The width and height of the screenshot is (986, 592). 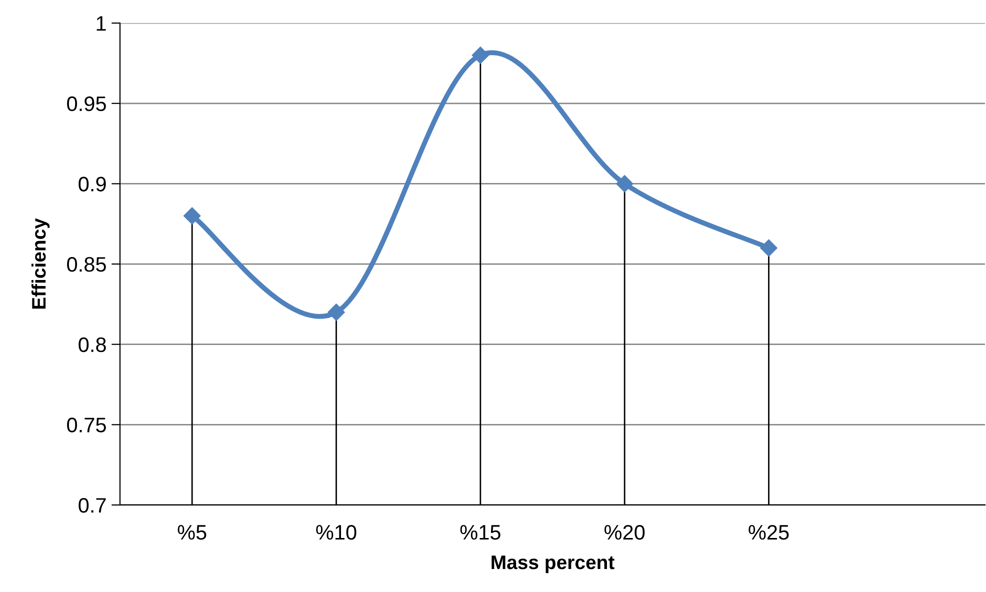 What do you see at coordinates (86, 425) in the screenshot?
I see `y-tick-label: 0.75` at bounding box center [86, 425].